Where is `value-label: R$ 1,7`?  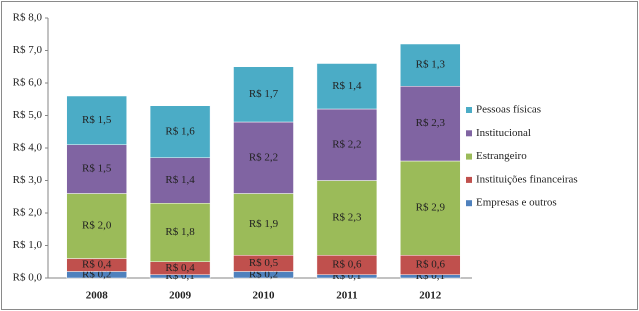 value-label: R$ 1,7 is located at coordinates (264, 94).